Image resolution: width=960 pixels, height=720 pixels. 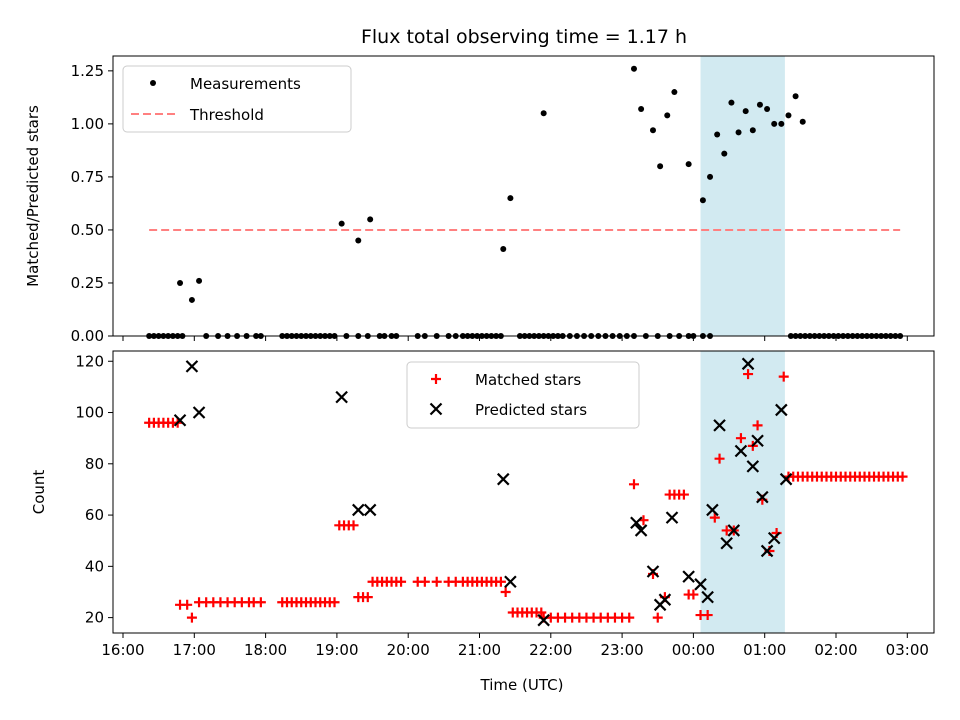 What do you see at coordinates (94, 618) in the screenshot?
I see `y-tick-label: 20` at bounding box center [94, 618].